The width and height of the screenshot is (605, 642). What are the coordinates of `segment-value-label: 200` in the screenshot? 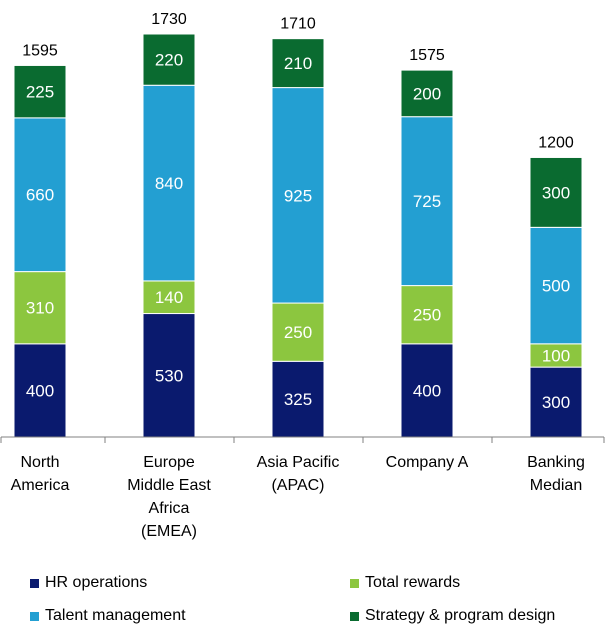 It's located at (427, 93).